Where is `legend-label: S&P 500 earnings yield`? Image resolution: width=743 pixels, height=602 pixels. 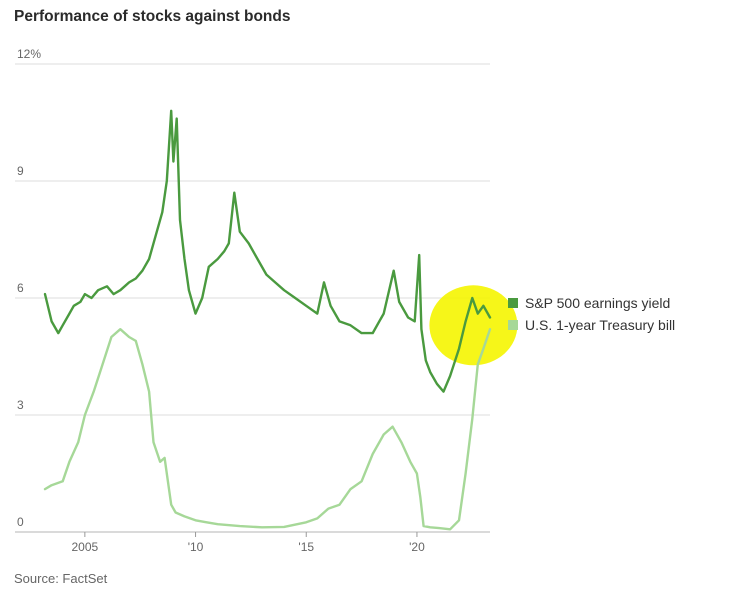 legend-label: S&P 500 earnings yield is located at coordinates (597, 303).